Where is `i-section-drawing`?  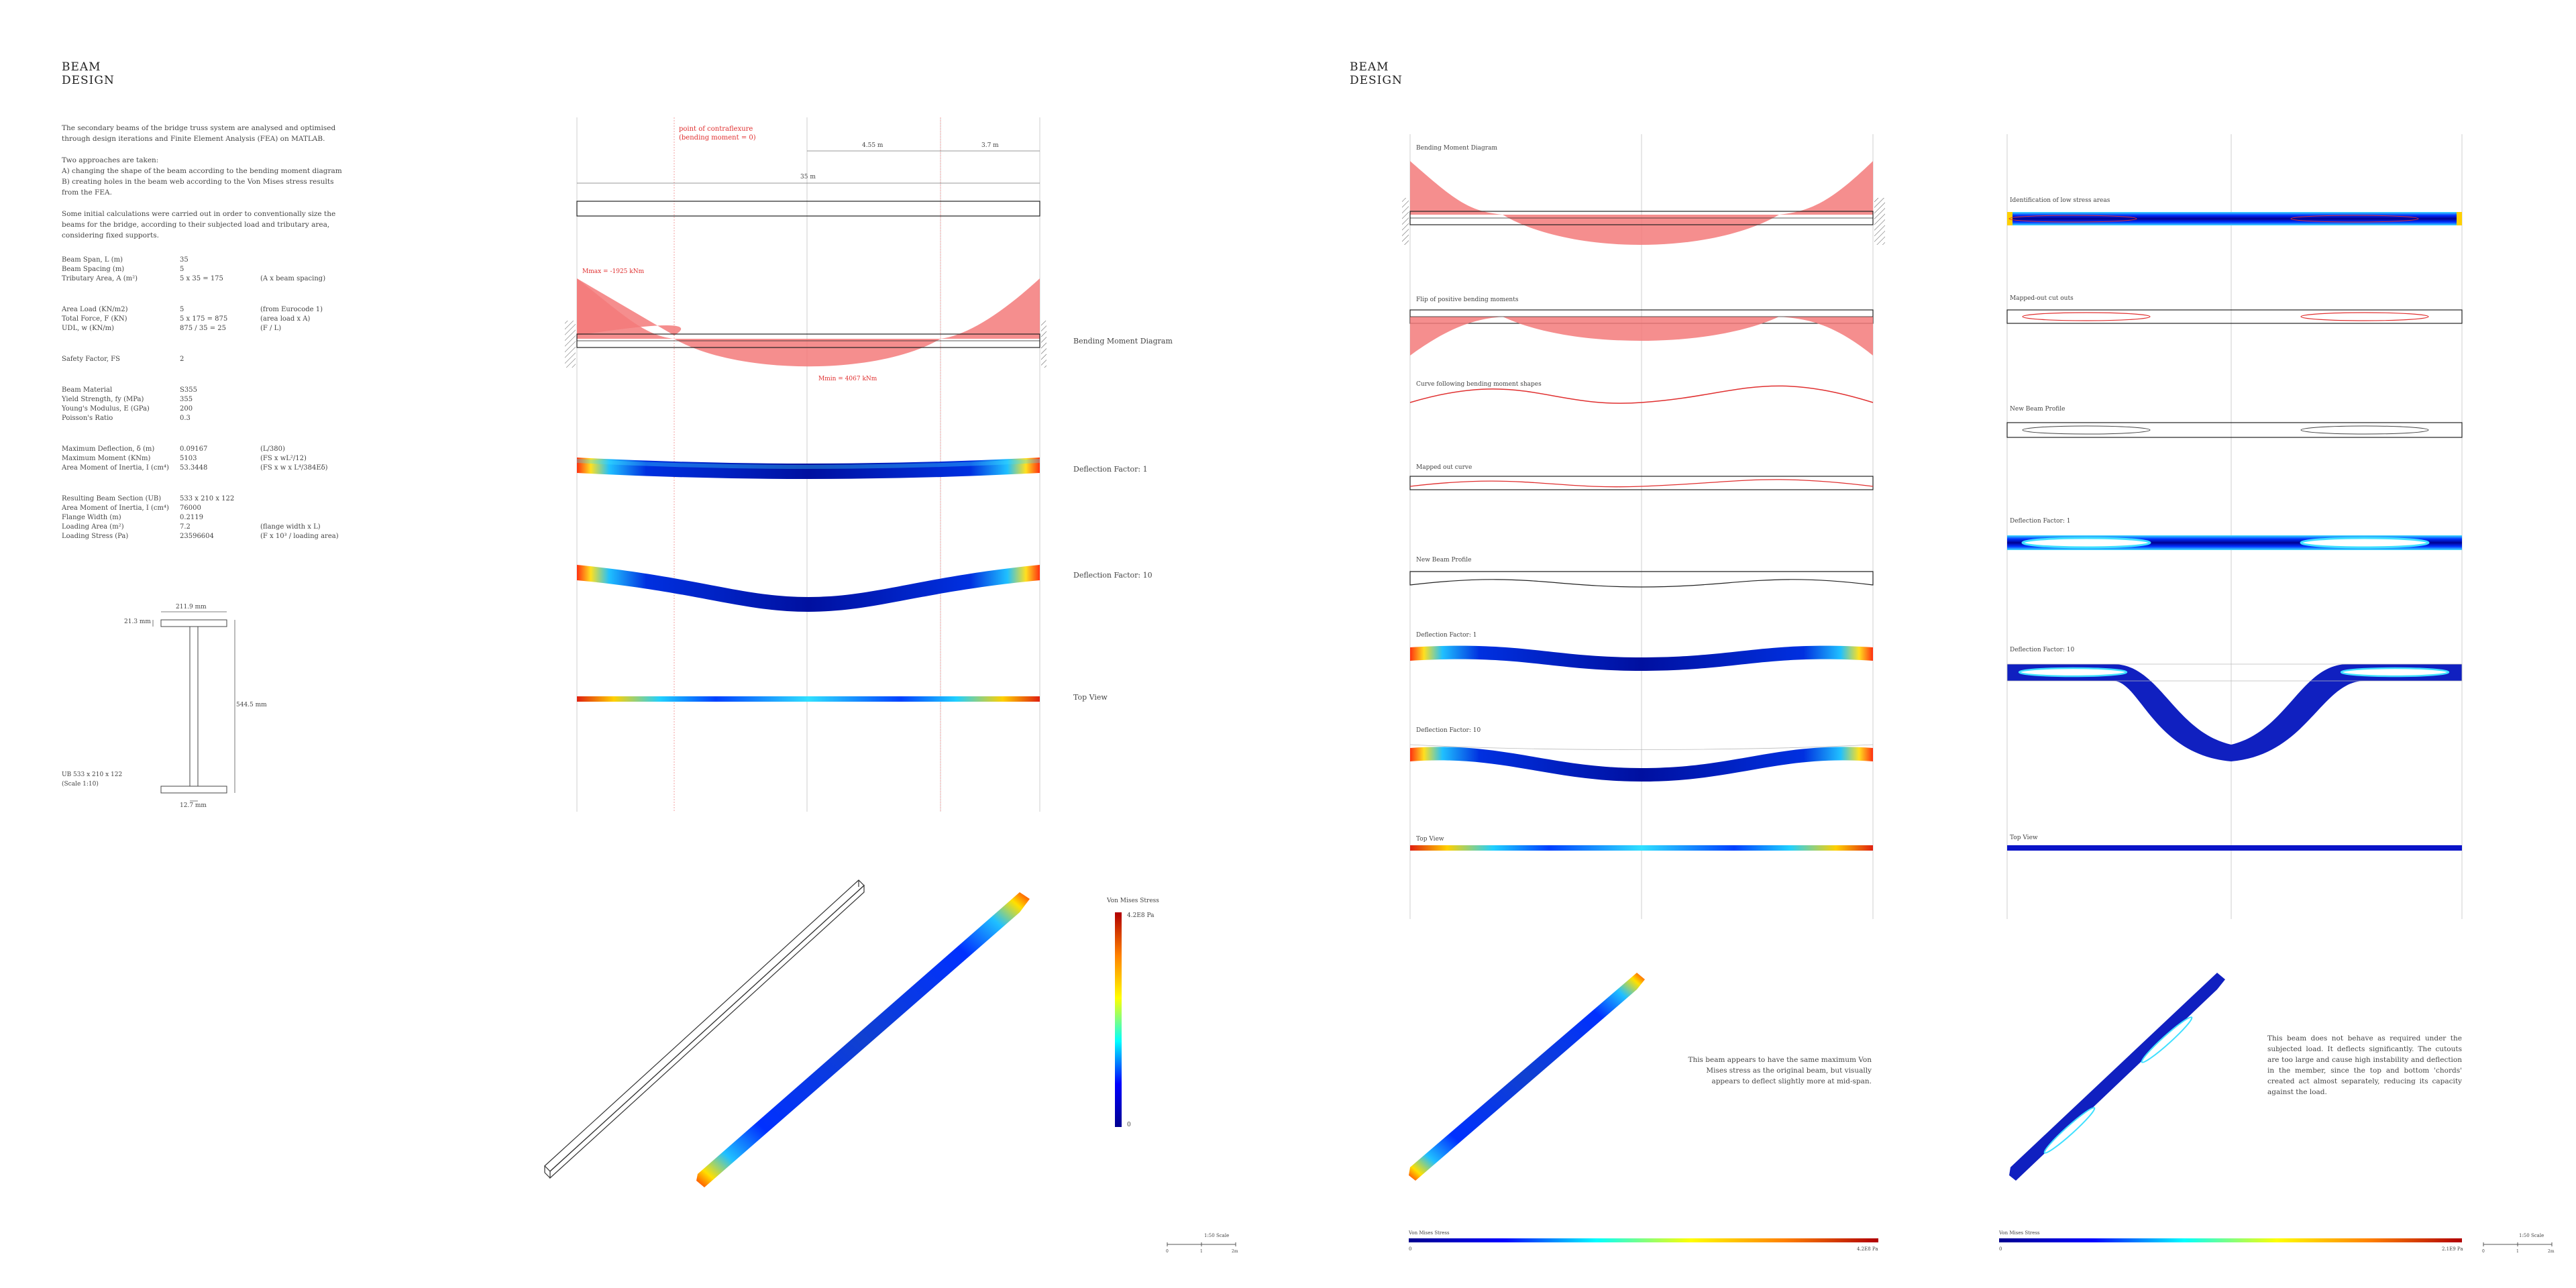 i-section-drawing is located at coordinates (193, 706).